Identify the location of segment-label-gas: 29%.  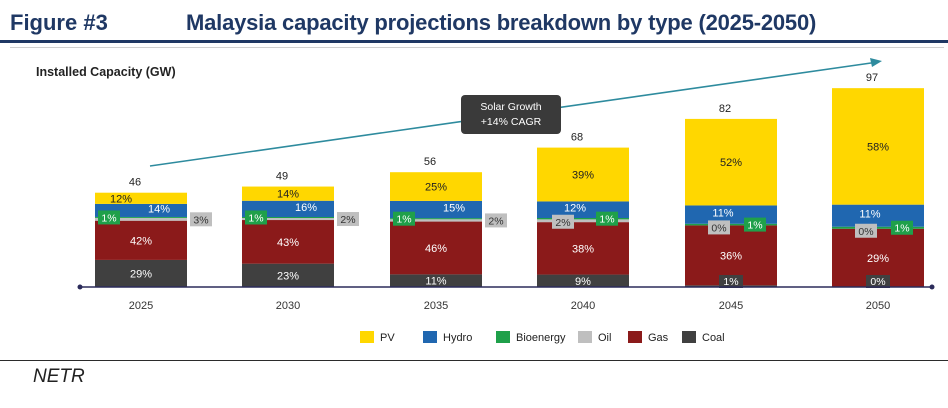
(878, 259).